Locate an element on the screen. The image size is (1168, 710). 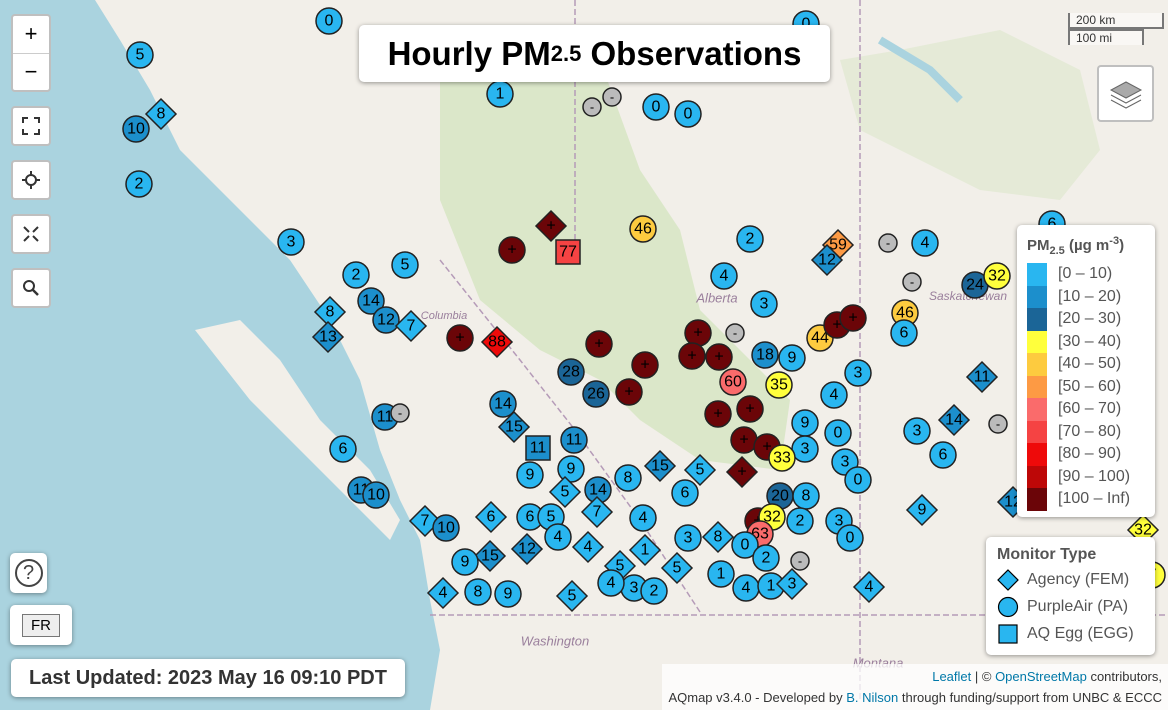
leaflet-link: Leaflet is located at coordinates (952, 676).